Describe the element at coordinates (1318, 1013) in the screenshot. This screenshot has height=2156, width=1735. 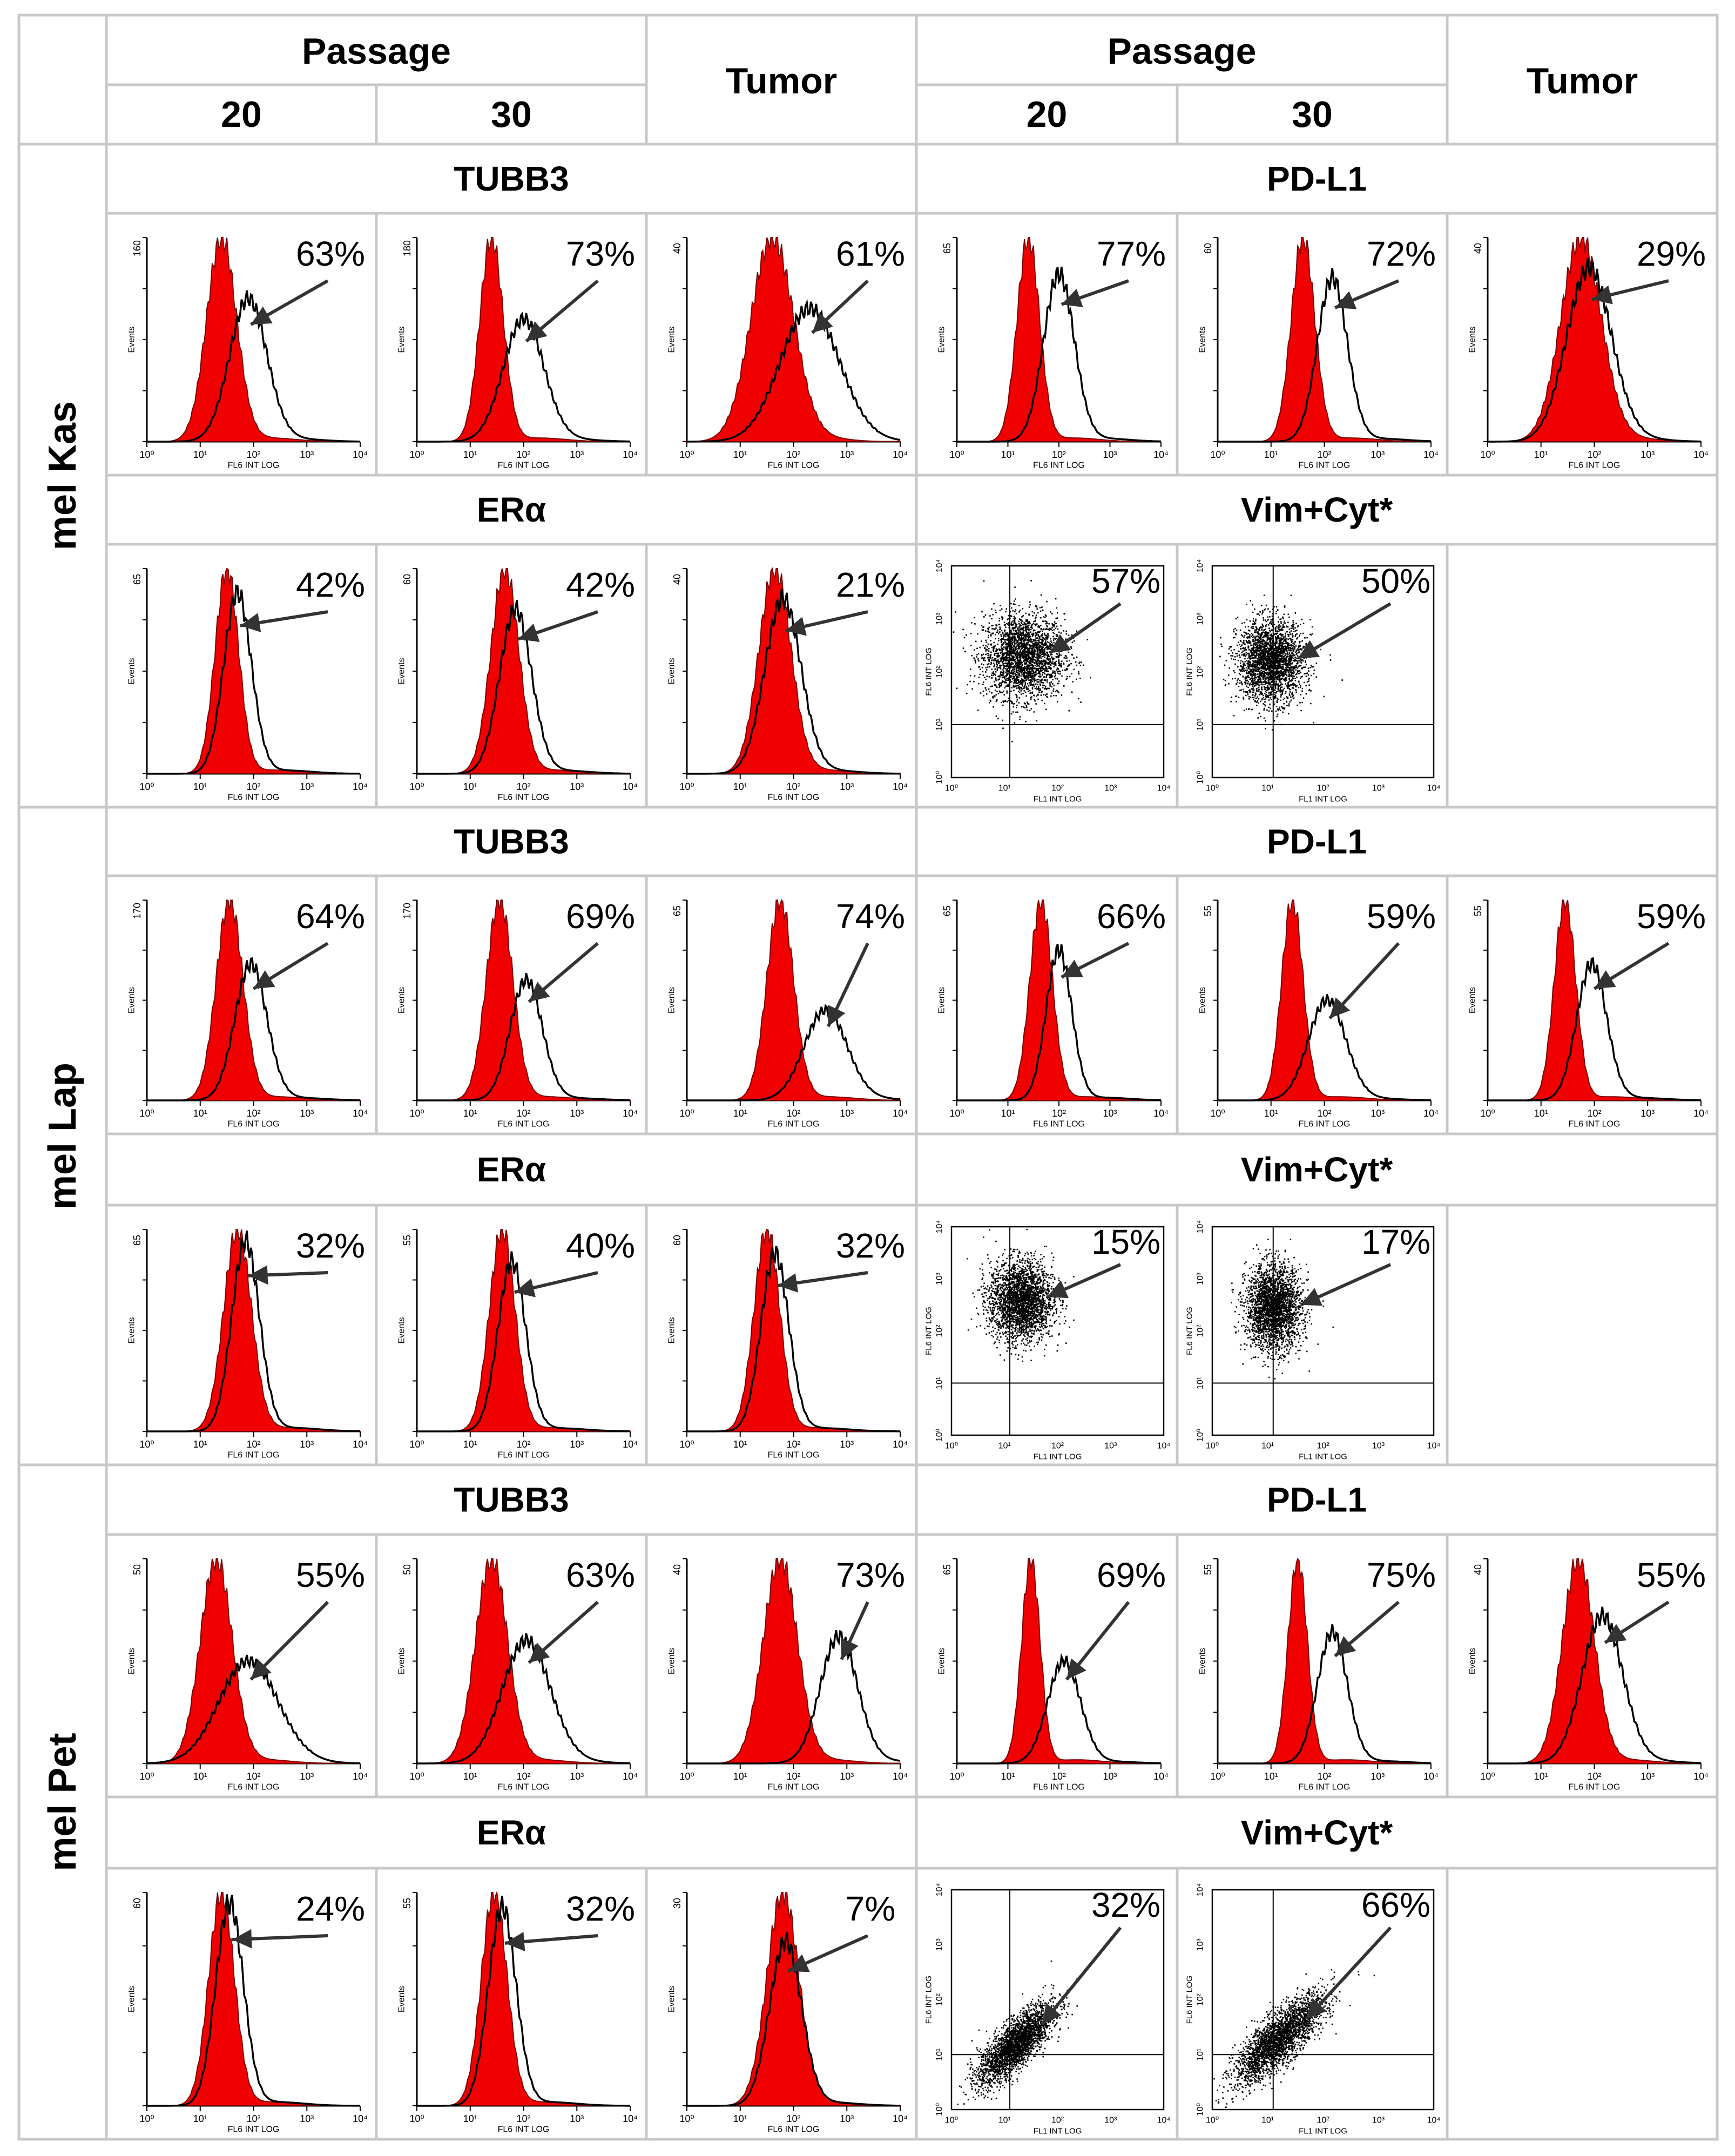
I see `histogram-panel: 10⁰ 10¹ 10² 10³ 10⁴ 55 Events FL6 INT LOG 59%` at that location.